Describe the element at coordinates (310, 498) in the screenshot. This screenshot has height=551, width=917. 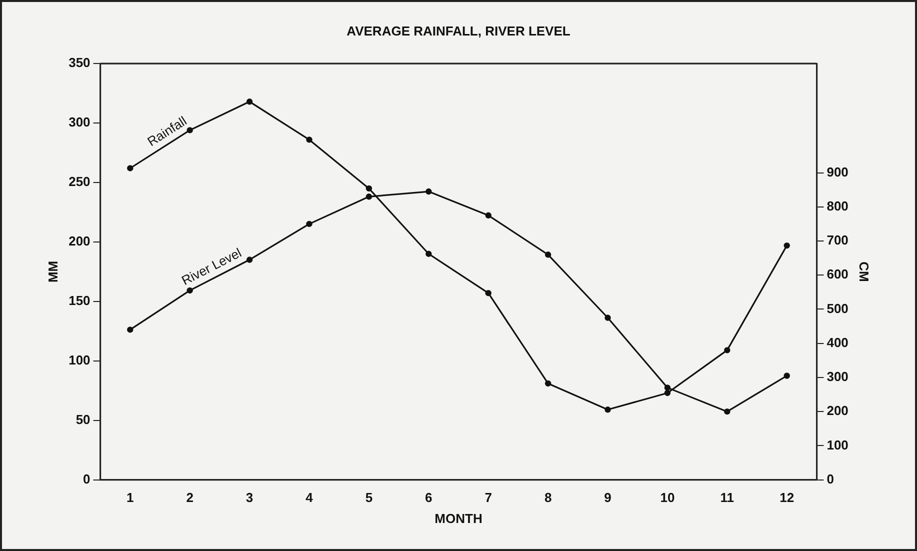
I see `x-tick-label: 4` at that location.